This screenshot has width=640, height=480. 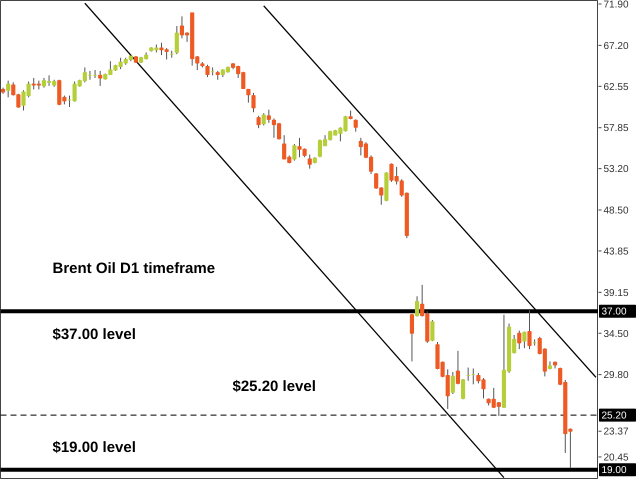 What do you see at coordinates (616, 46) in the screenshot?
I see `y-tick-label: 67.20` at bounding box center [616, 46].